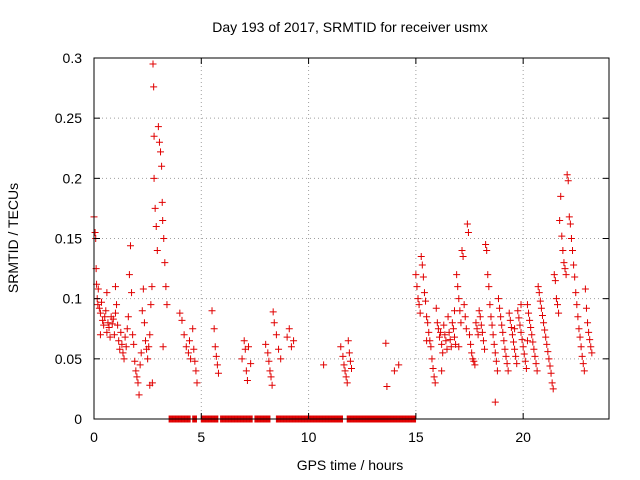  I want to click on y-tick-label: 0.2, so click(73, 178).